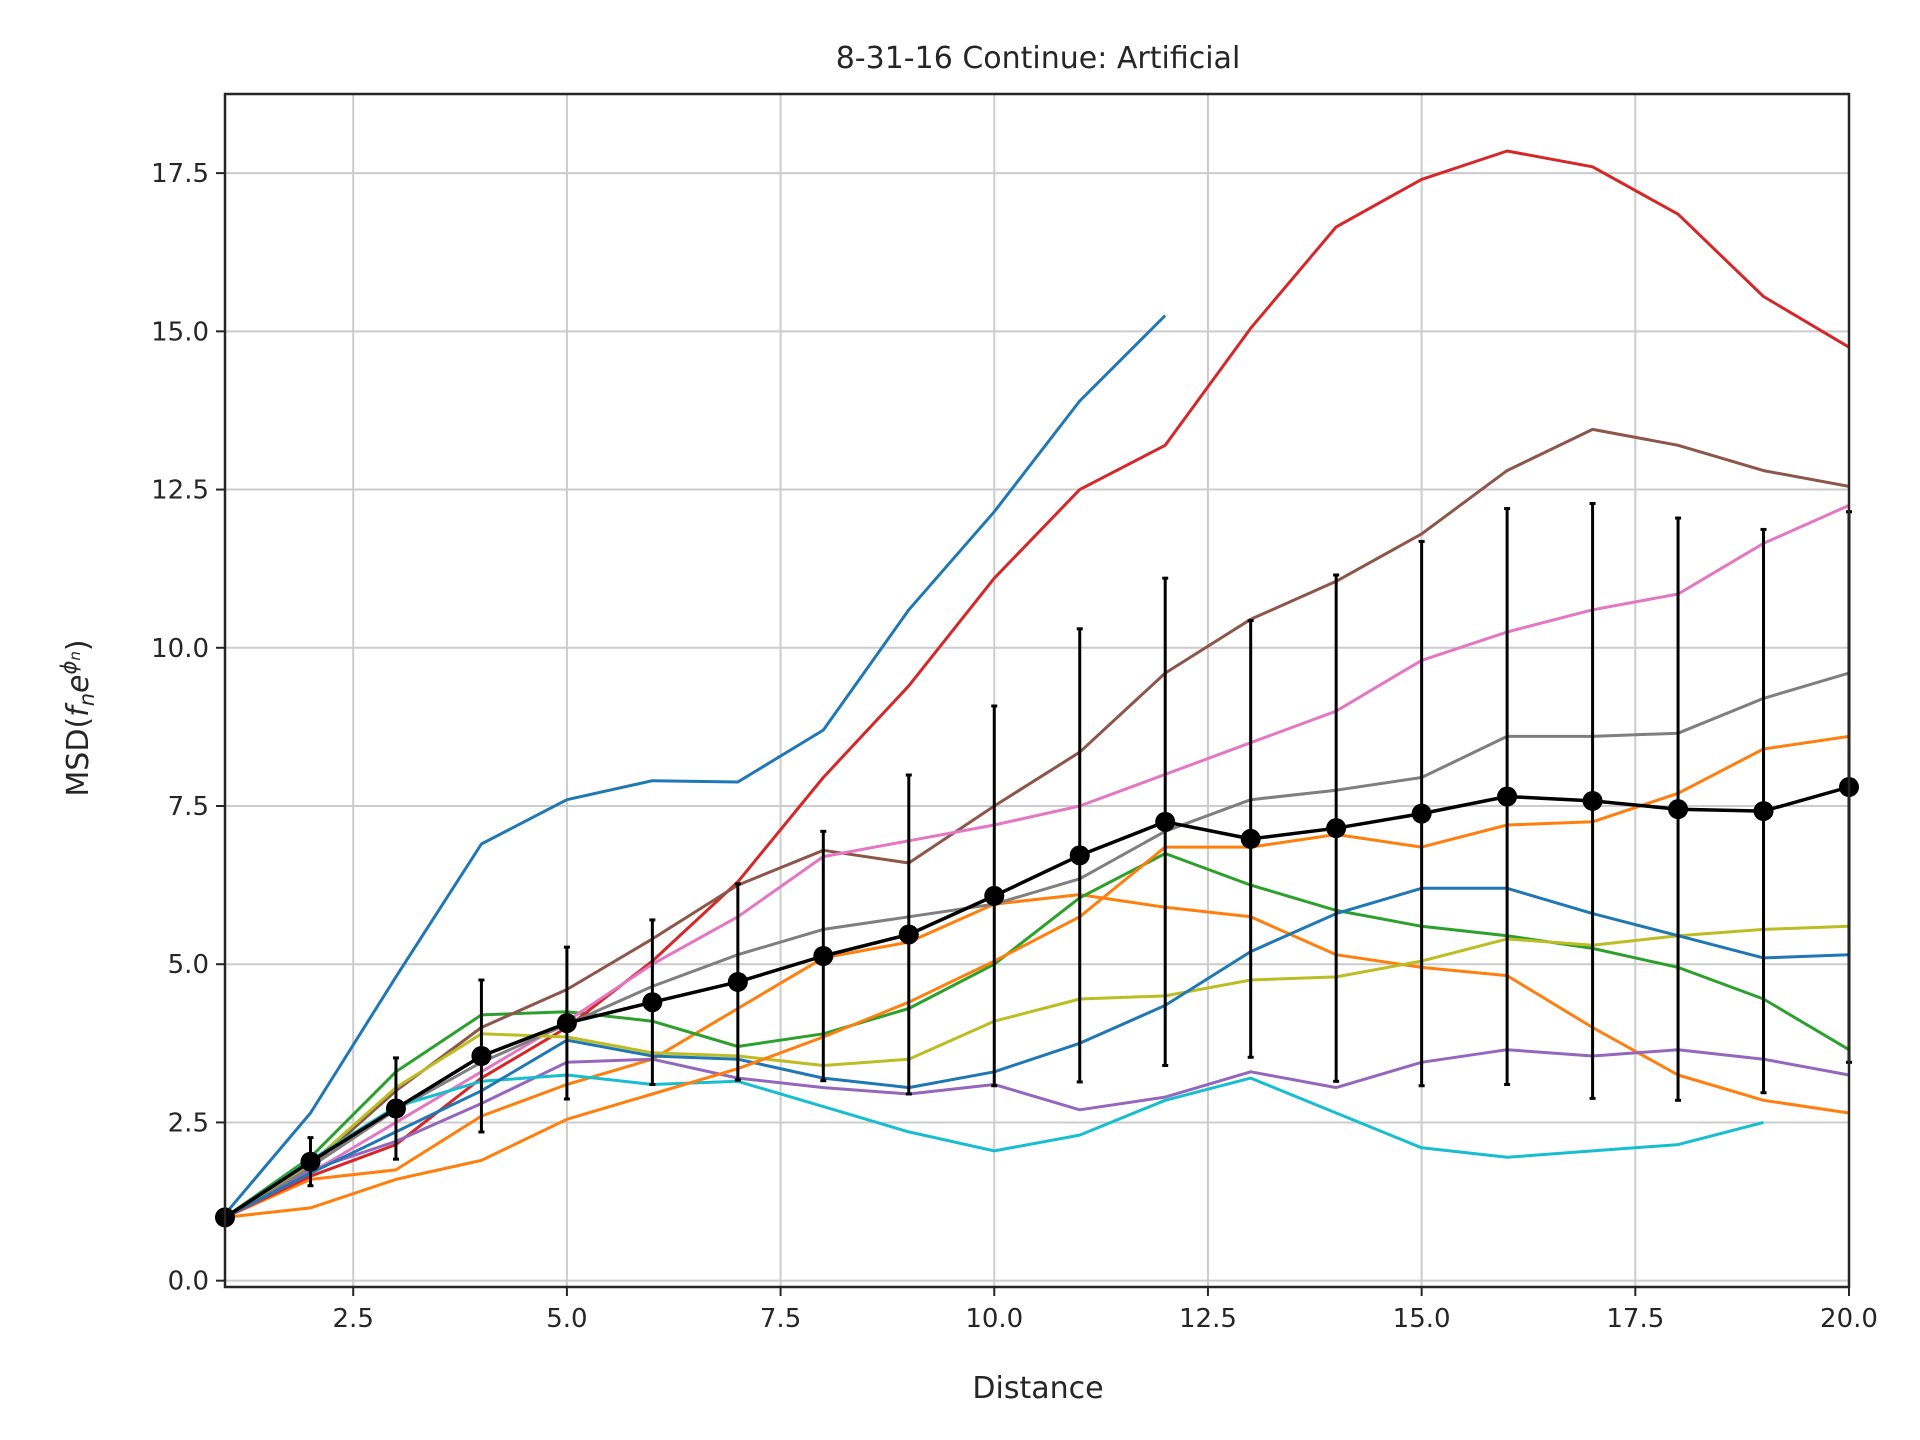  I want to click on y-axis-label: MSD(fneϕn), so click(78, 717).